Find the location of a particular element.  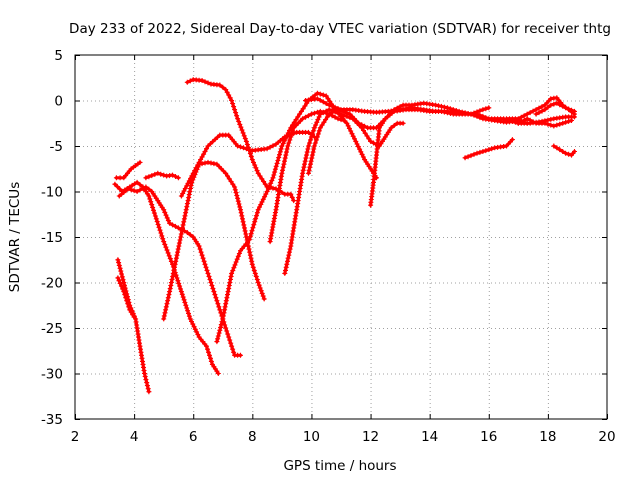

x-tick-labels: 2 4 6 8 10 12 14 16 18 20 is located at coordinates (343, 437).